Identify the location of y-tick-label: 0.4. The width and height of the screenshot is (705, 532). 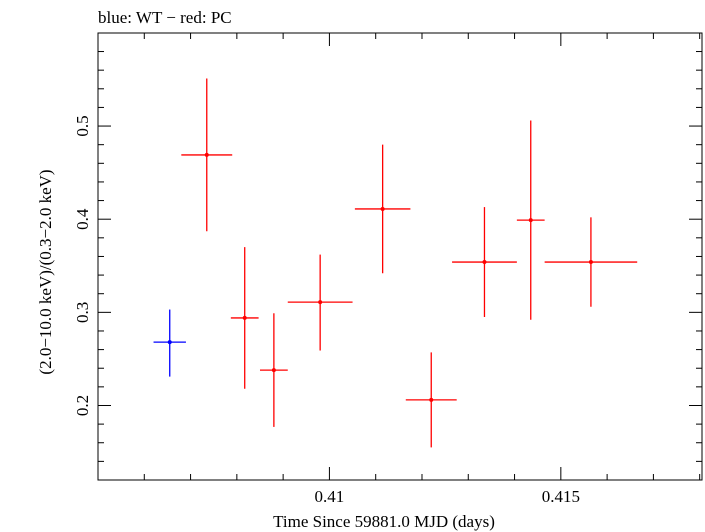
(82, 219).